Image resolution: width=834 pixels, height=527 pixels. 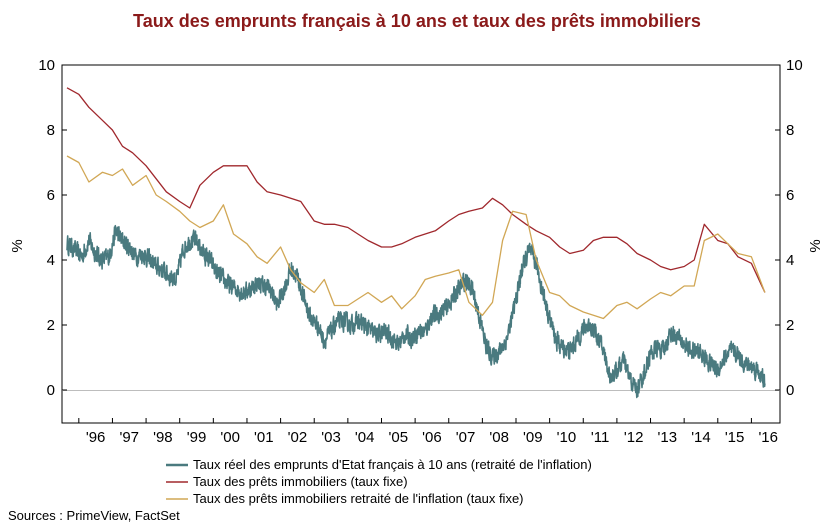 What do you see at coordinates (94, 515) in the screenshot?
I see `source-note: Sources : PrimeView, FactSet` at bounding box center [94, 515].